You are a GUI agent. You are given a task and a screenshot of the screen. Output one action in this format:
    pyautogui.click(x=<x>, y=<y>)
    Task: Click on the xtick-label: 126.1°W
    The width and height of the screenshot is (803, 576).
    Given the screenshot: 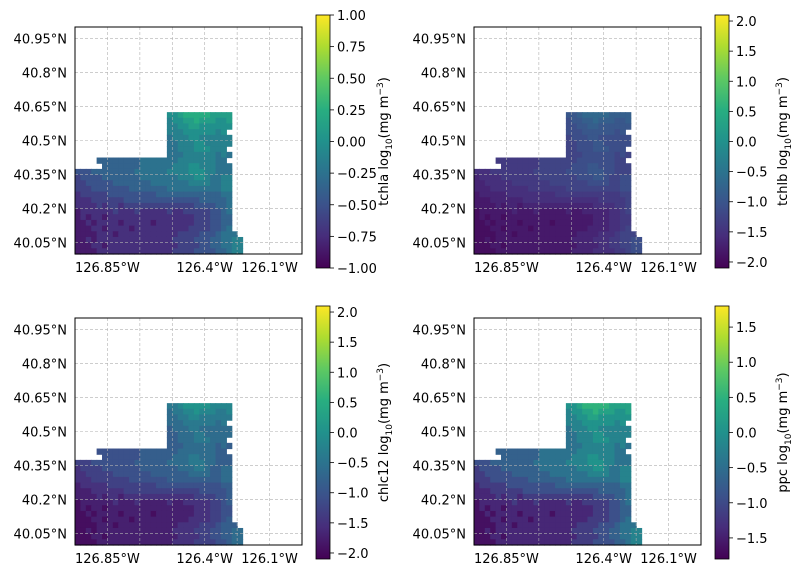 What is the action you would take?
    pyautogui.click(x=269, y=559)
    